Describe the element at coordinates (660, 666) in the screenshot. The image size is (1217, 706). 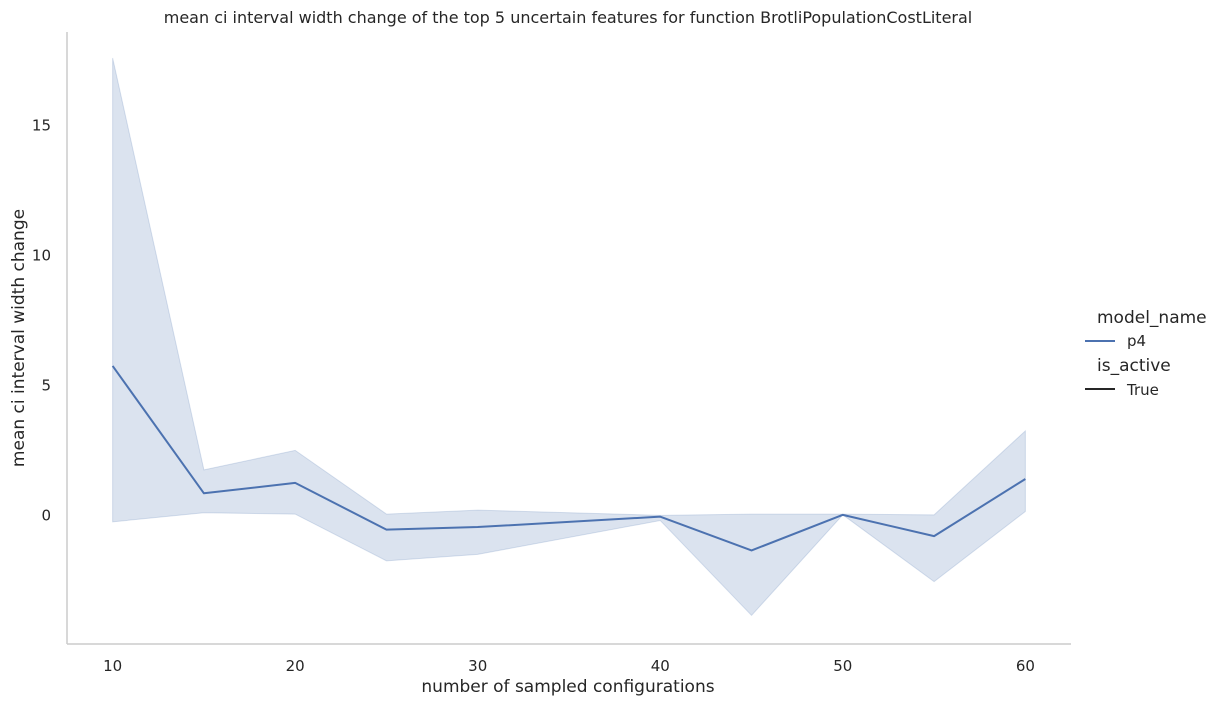
I see `x-tick-label-40: 40` at that location.